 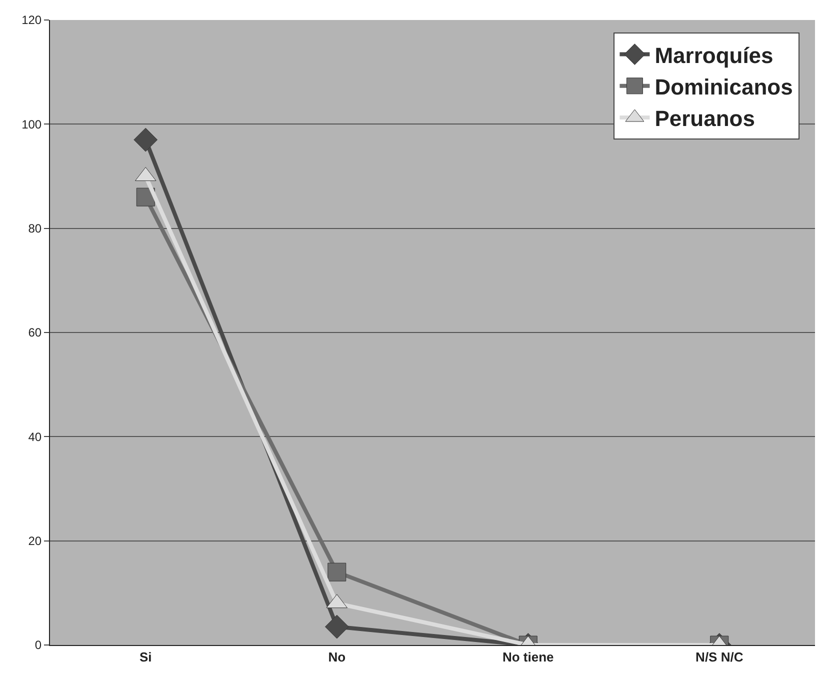 I want to click on y-tick-label: 20, so click(x=35, y=541).